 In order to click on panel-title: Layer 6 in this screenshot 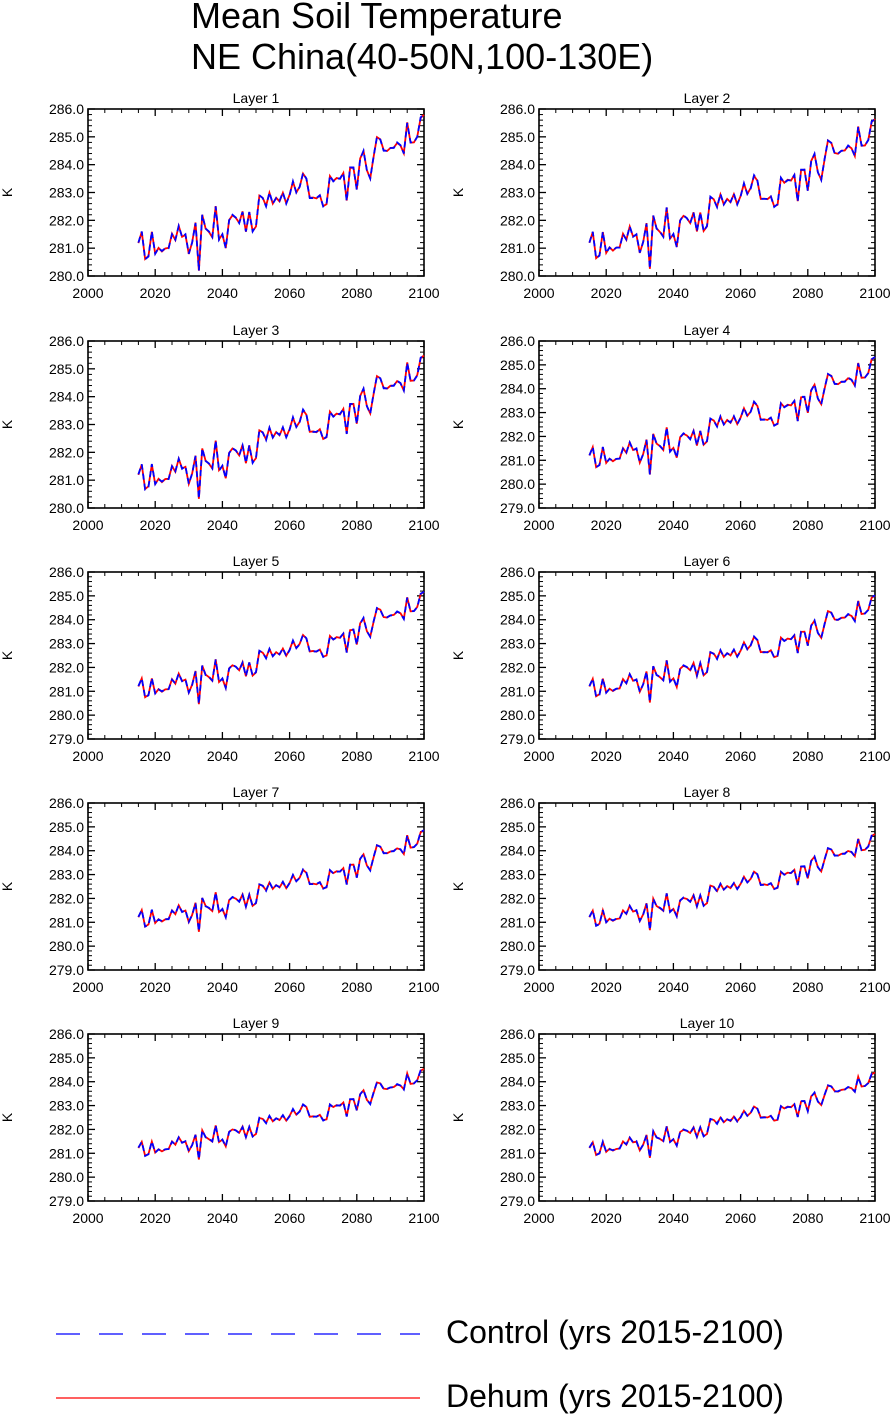, I will do `click(707, 561)`.